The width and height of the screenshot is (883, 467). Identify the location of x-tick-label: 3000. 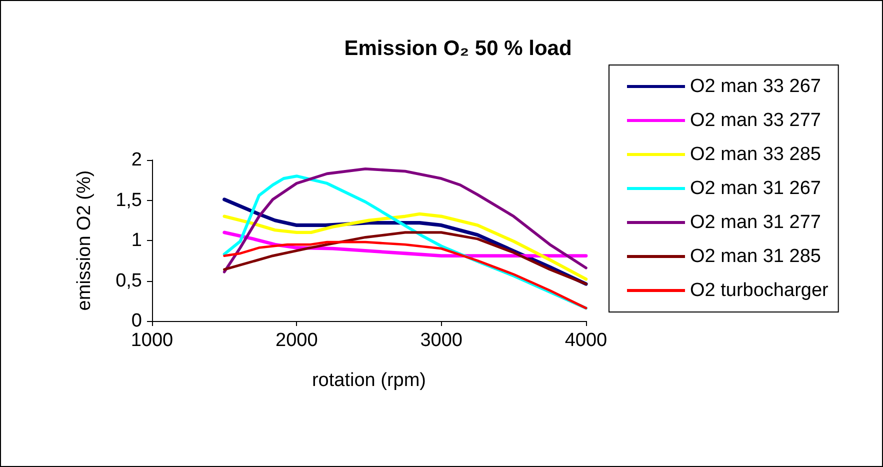
(441, 340).